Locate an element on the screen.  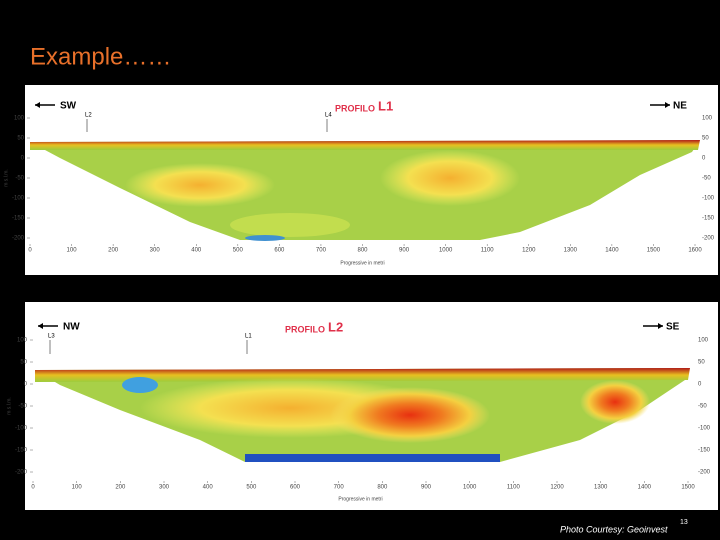
x-tick-label: 1600 is located at coordinates (695, 251).